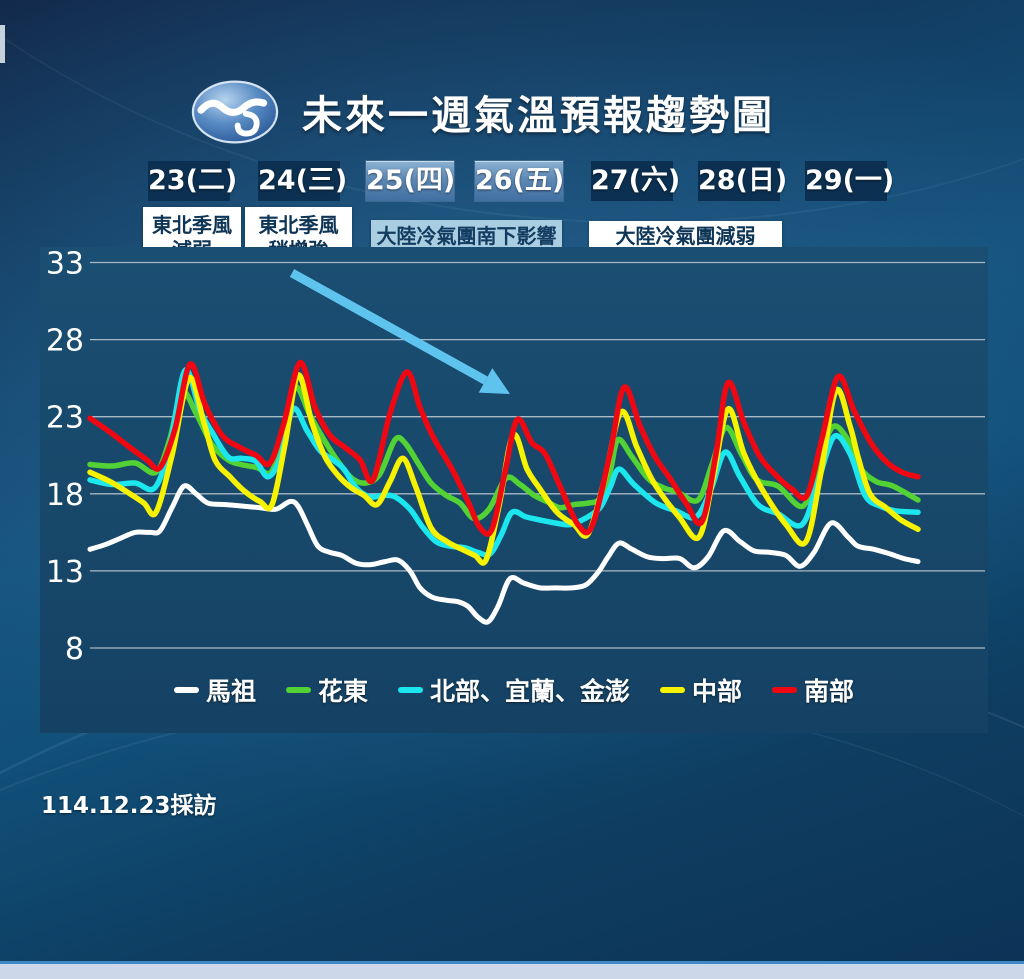 The height and width of the screenshot is (979, 1024). Describe the element at coordinates (65, 572) in the screenshot. I see `y-tick-13: 13` at that location.